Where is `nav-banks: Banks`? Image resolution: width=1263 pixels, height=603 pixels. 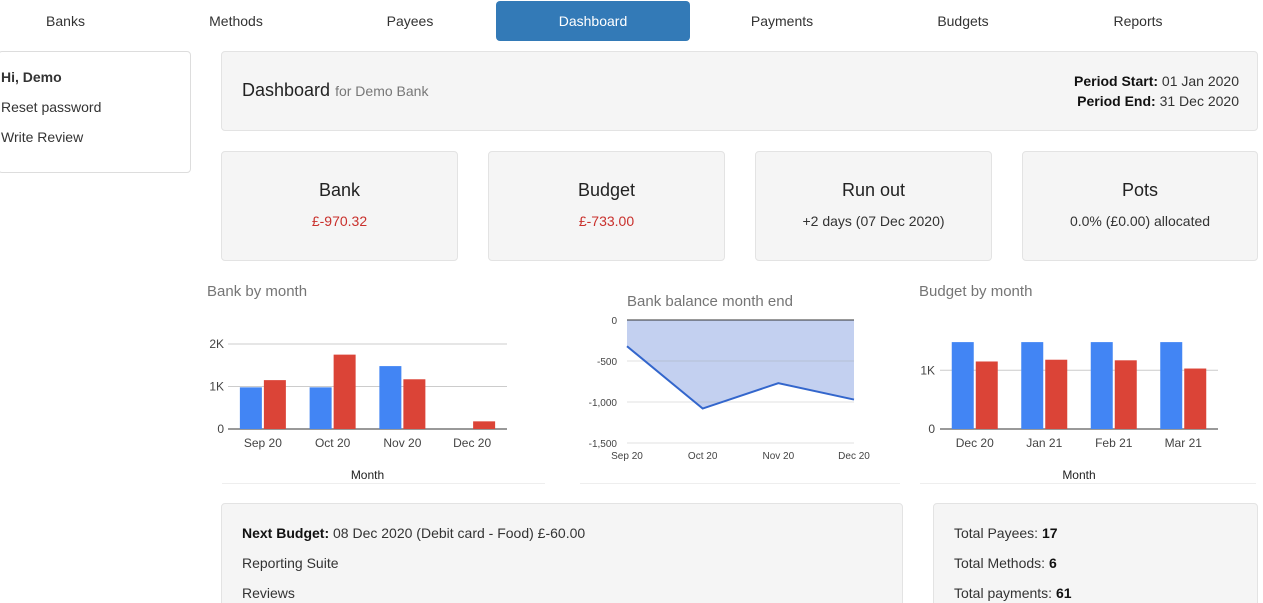
nav-banks: Banks is located at coordinates (65, 21).